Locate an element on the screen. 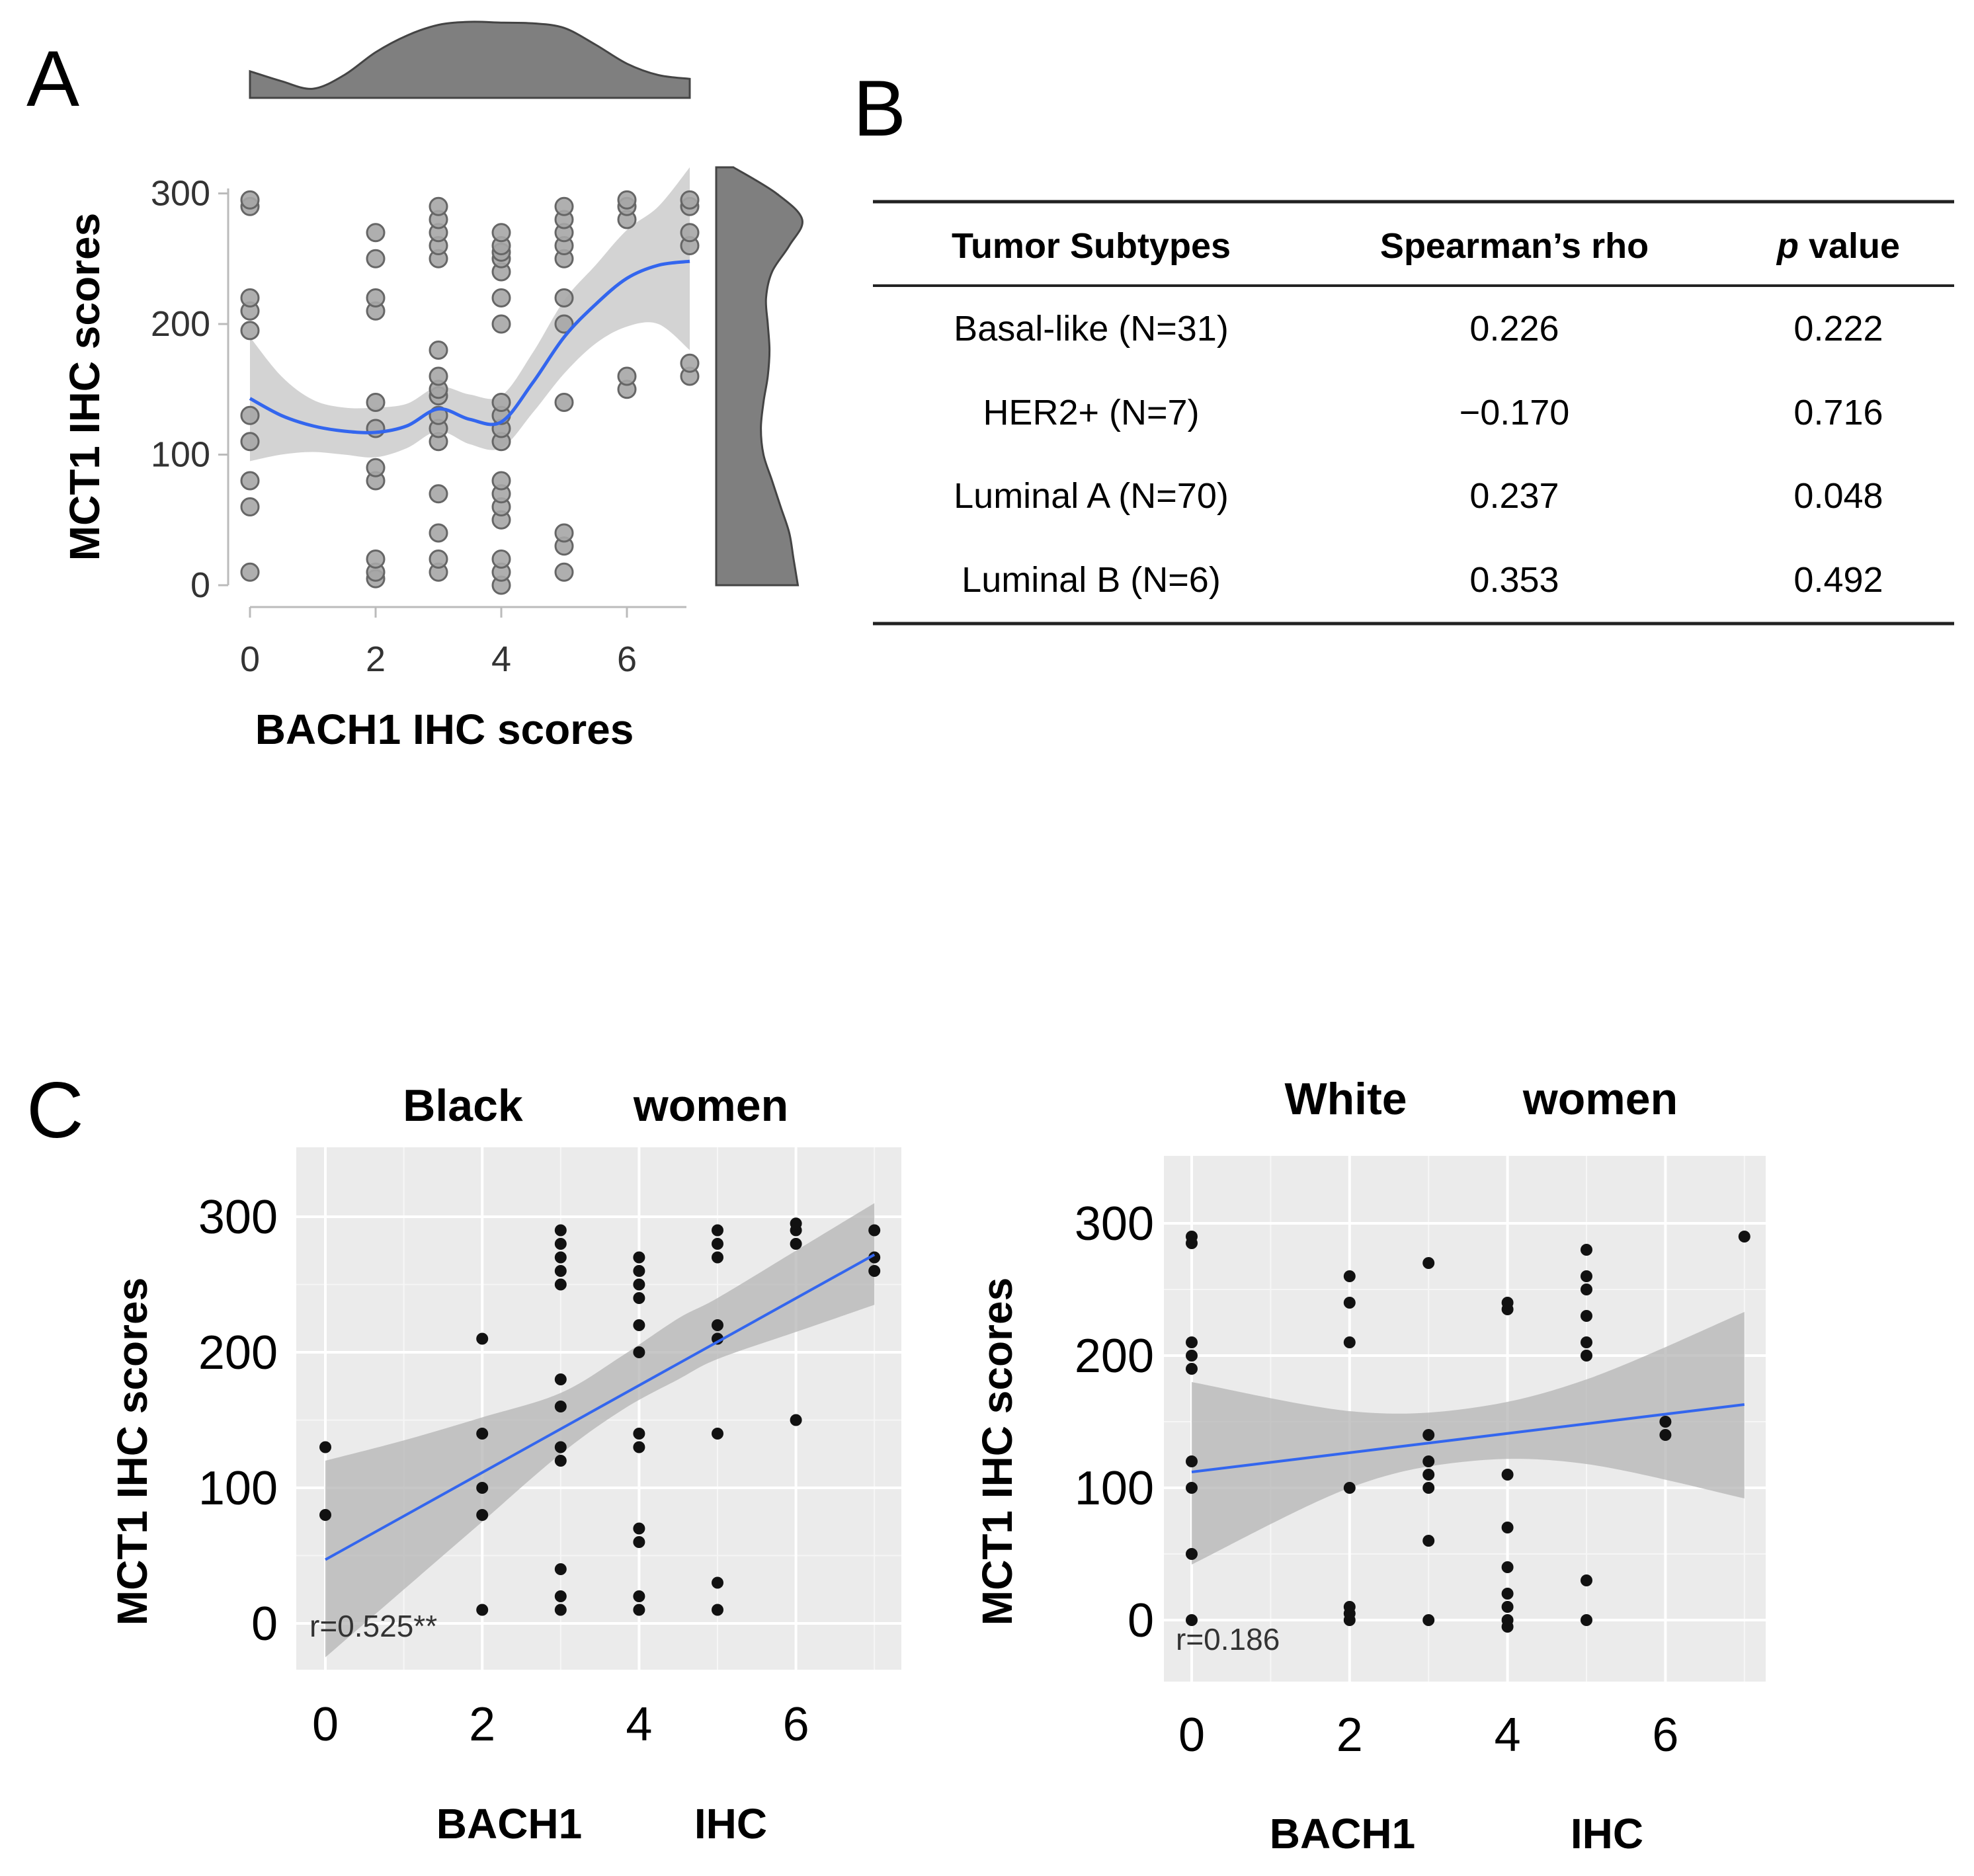  cr-y-tick-label: 0 is located at coordinates (1141, 1620).